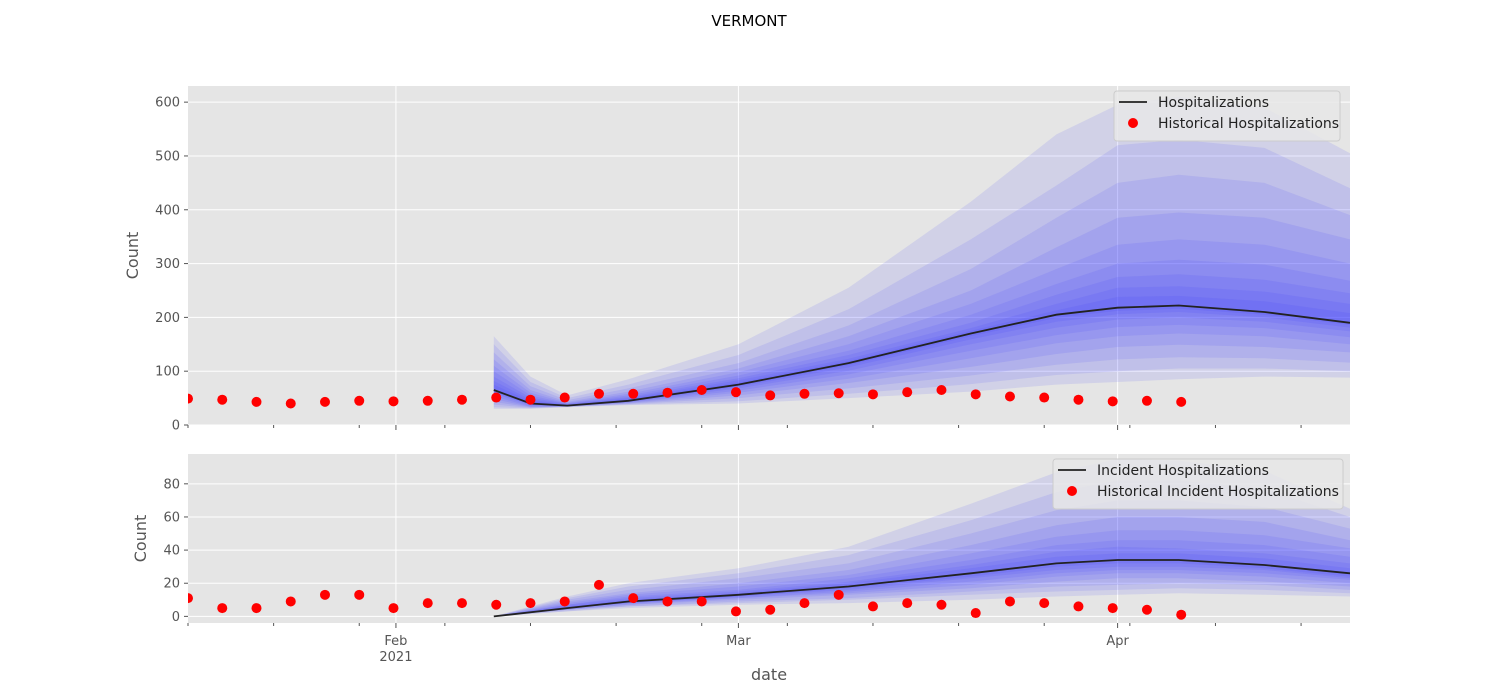 The image size is (1500, 700). What do you see at coordinates (1248, 124) in the screenshot?
I see `legend-label: Historical Hospitalizations` at bounding box center [1248, 124].